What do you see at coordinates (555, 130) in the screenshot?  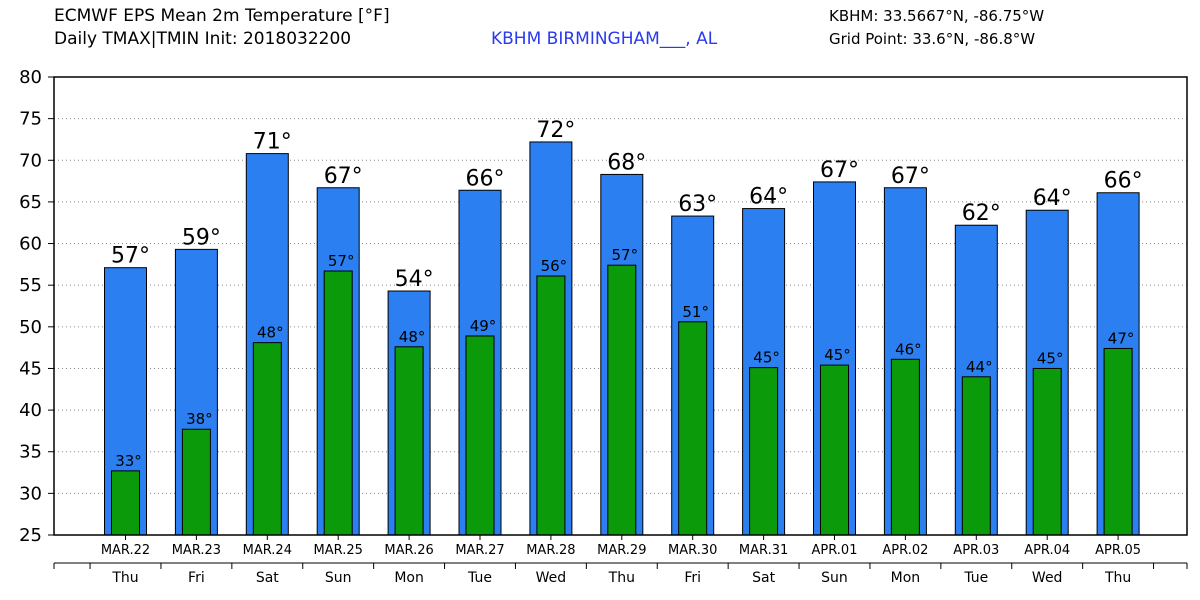 I see `tmax-data-label: 72°` at bounding box center [555, 130].